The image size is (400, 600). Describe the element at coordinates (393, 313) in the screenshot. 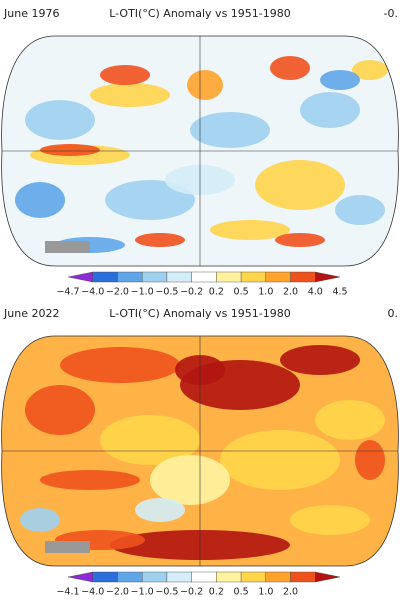

I see `map-mean: 0.` at that location.